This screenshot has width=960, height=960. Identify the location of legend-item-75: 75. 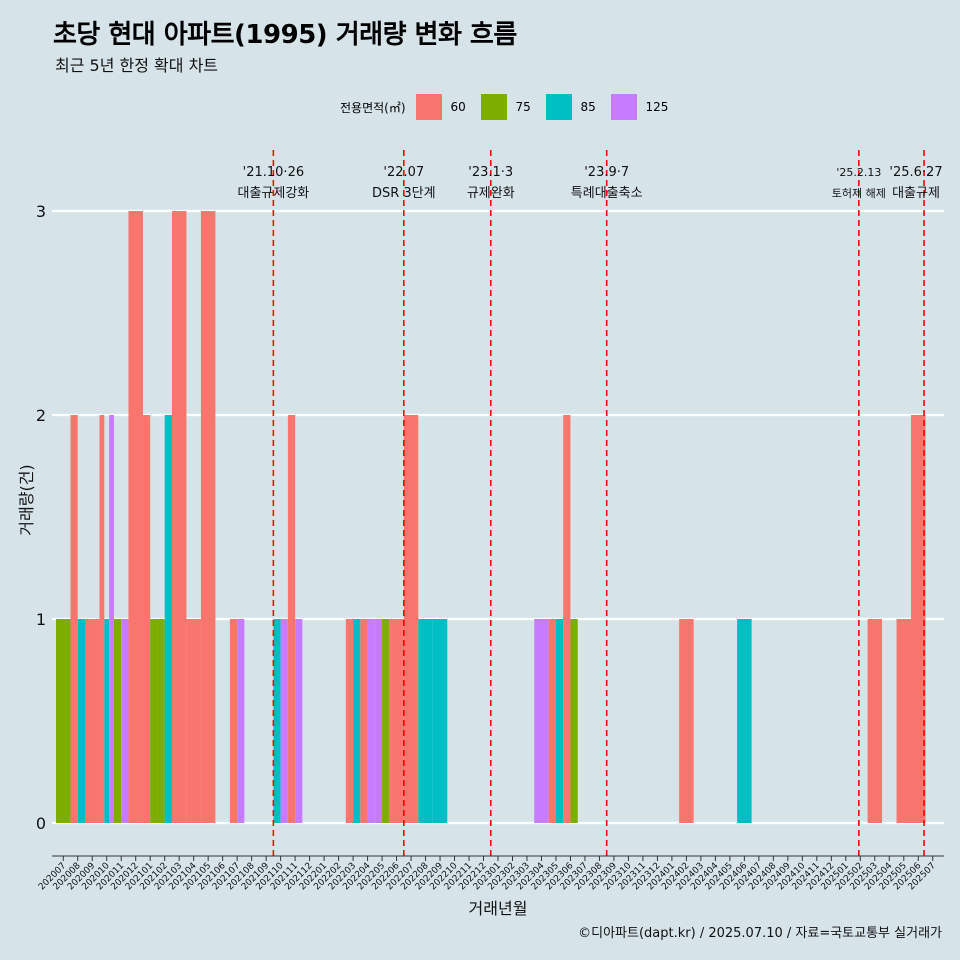
(508, 107).